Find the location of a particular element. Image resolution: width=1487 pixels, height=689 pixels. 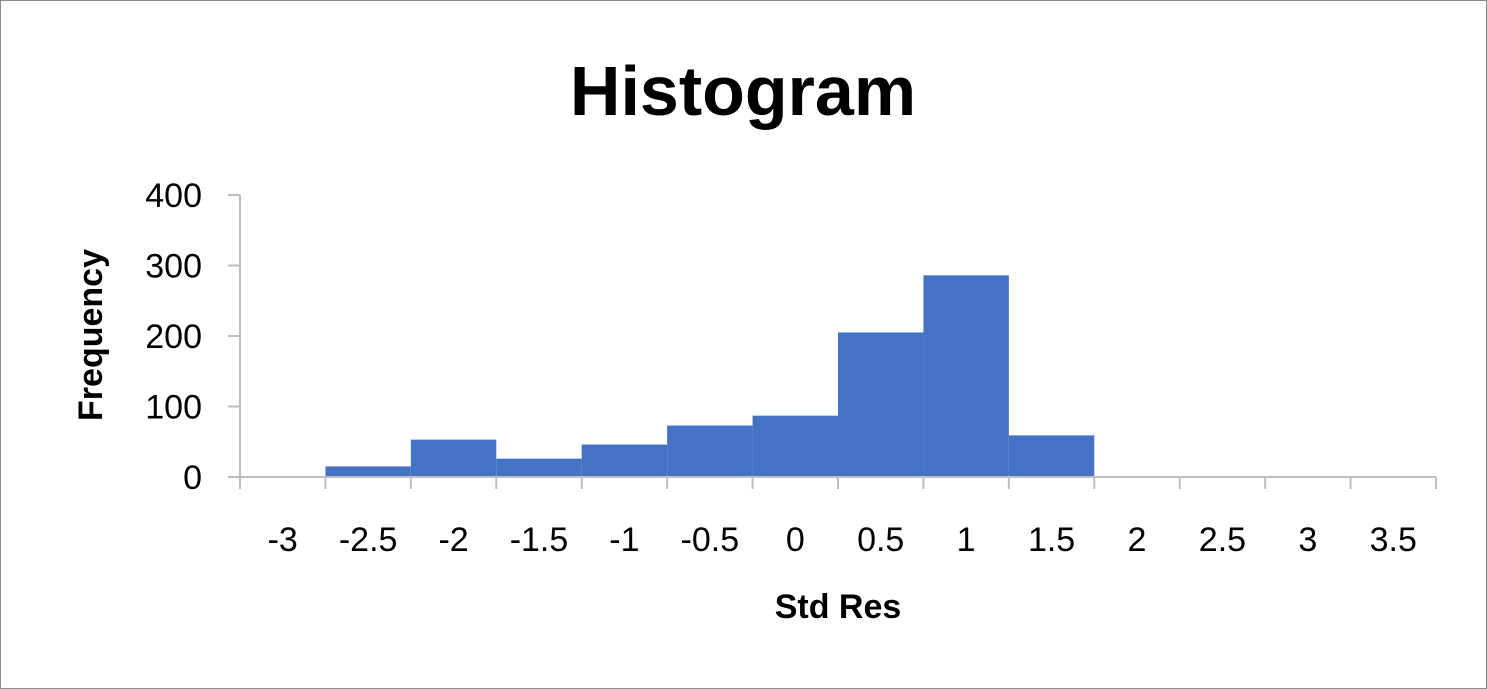

y-tick-label: 300 is located at coordinates (173, 267).